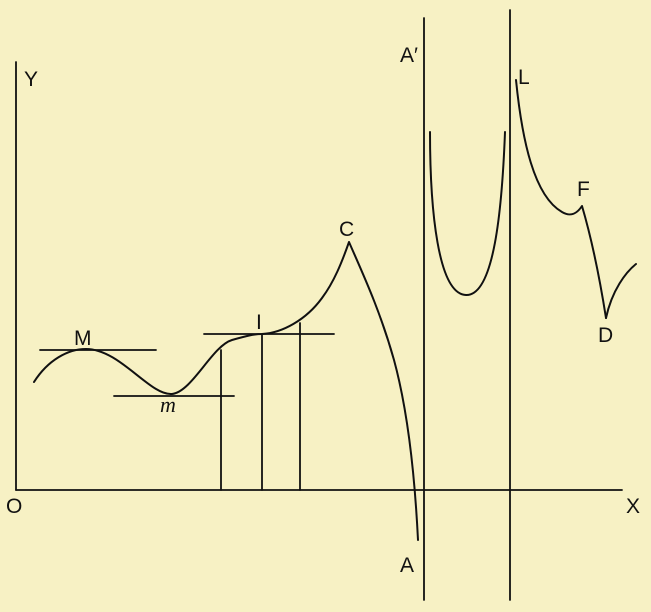 The image size is (651, 612). I want to click on label-asymptote-bottom: A, so click(407, 565).